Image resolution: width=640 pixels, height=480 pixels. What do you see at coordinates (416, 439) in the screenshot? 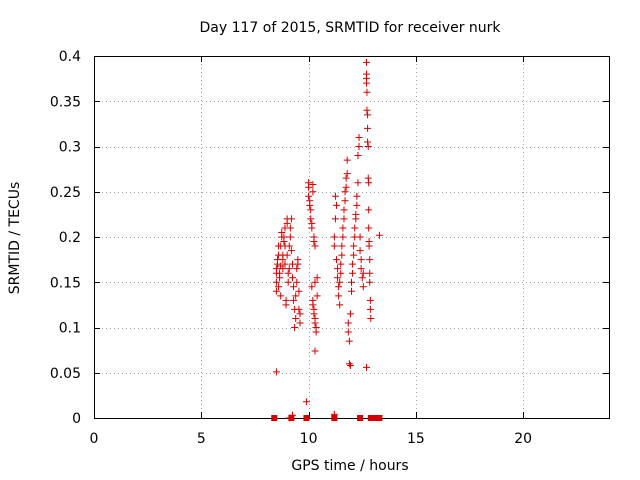
I see `x-tick-label: 15` at bounding box center [416, 439].